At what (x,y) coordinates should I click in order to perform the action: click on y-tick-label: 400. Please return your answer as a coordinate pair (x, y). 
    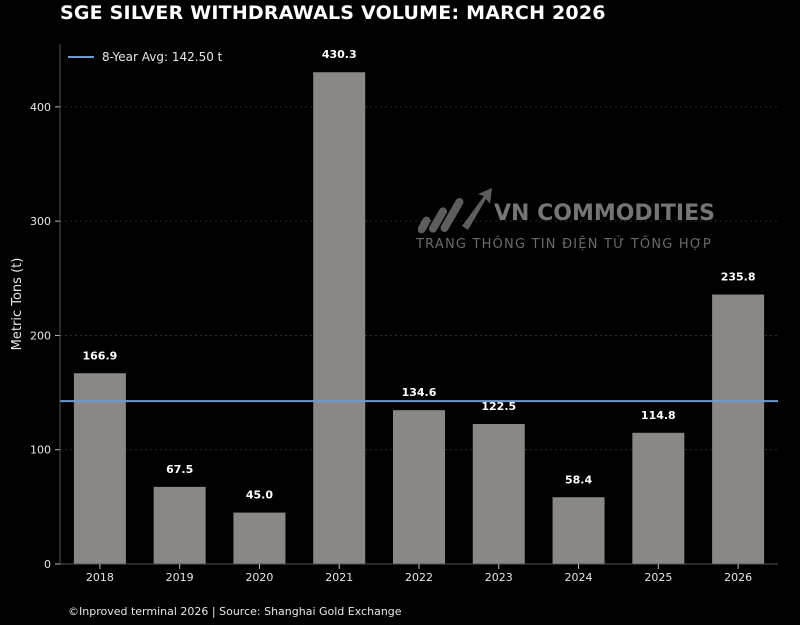
    Looking at the image, I should click on (40, 107).